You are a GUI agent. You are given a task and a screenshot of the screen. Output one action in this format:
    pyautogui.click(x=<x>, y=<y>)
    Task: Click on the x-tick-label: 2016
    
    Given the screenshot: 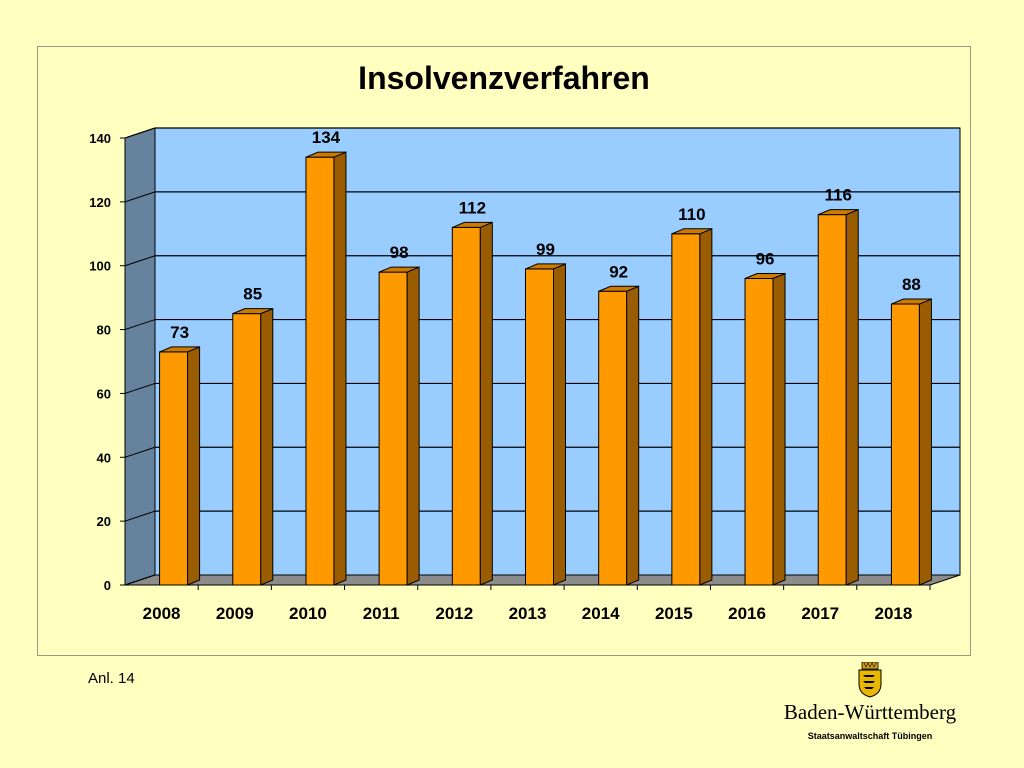 What is the action you would take?
    pyautogui.click(x=747, y=613)
    